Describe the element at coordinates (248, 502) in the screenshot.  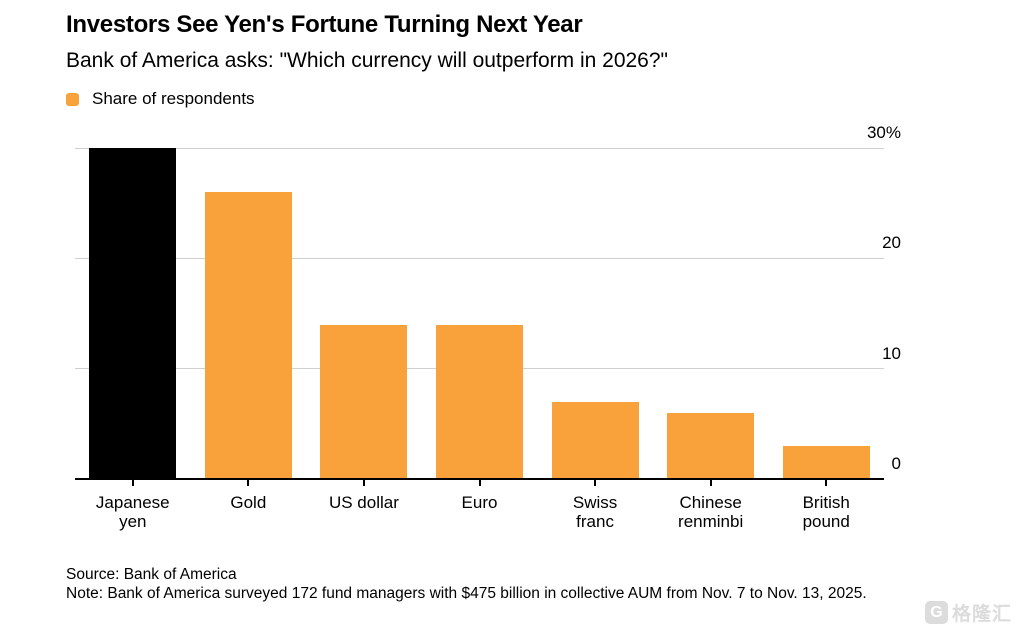
I see `x-axis-label-gold: Gold` at that location.